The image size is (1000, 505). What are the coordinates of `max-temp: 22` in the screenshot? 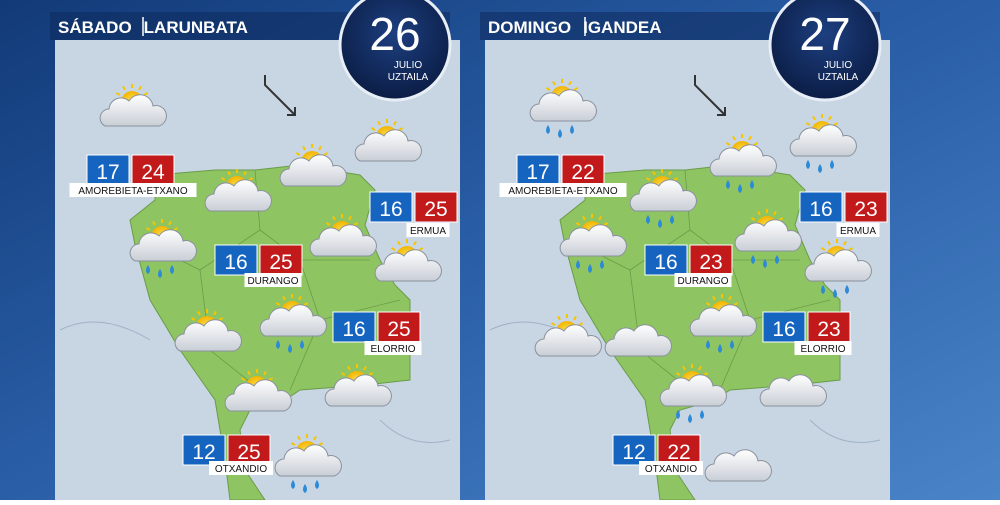 It's located at (582, 172).